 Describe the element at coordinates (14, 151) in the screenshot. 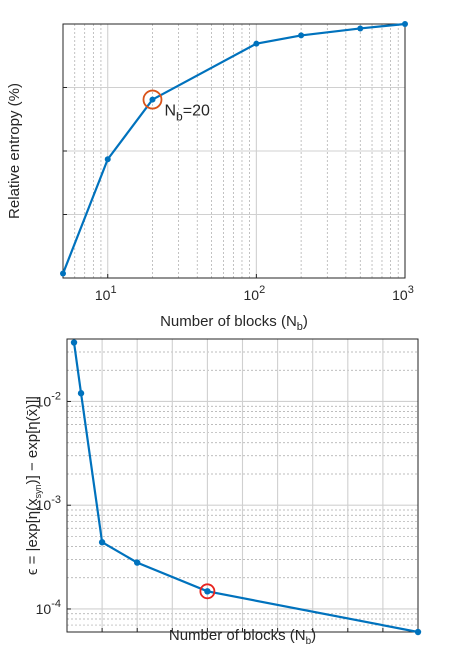

I see `y-axis-label: Relative entropy (%)` at that location.